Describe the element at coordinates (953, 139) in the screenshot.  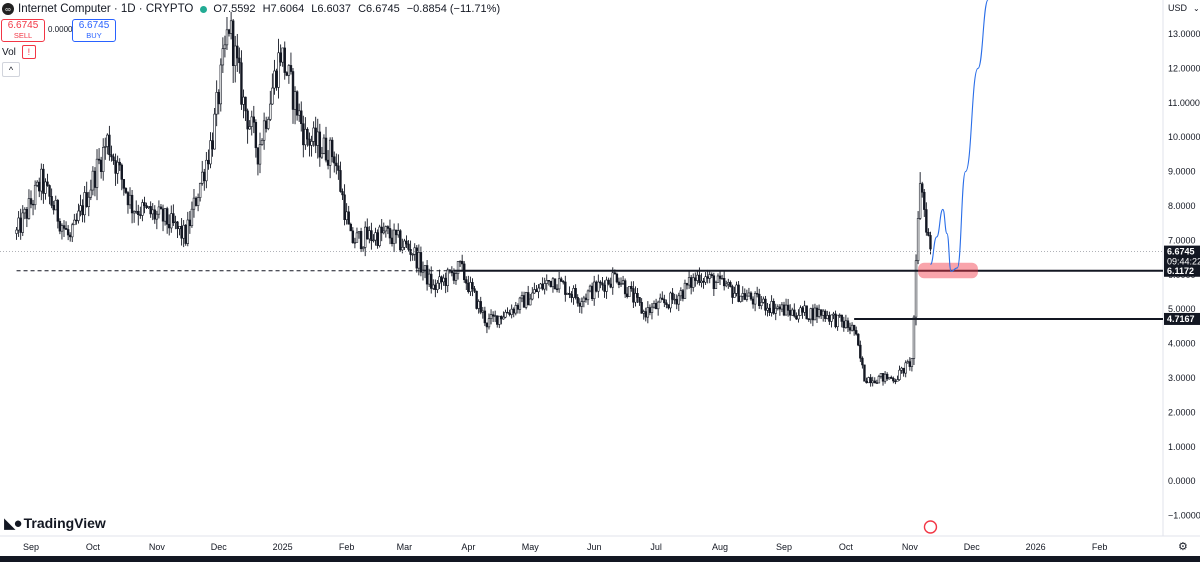
I see `projection-drawing` at that location.